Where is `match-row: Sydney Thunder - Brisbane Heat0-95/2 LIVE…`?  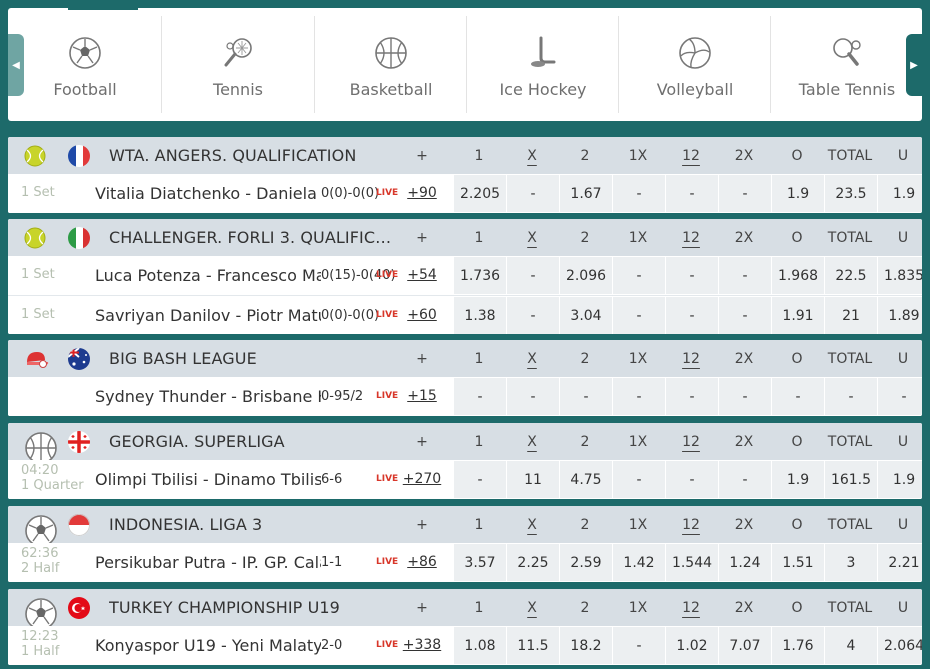
match-row: Sydney Thunder - Brisbane Heat0-95/2 LIVE… is located at coordinates (465, 396).